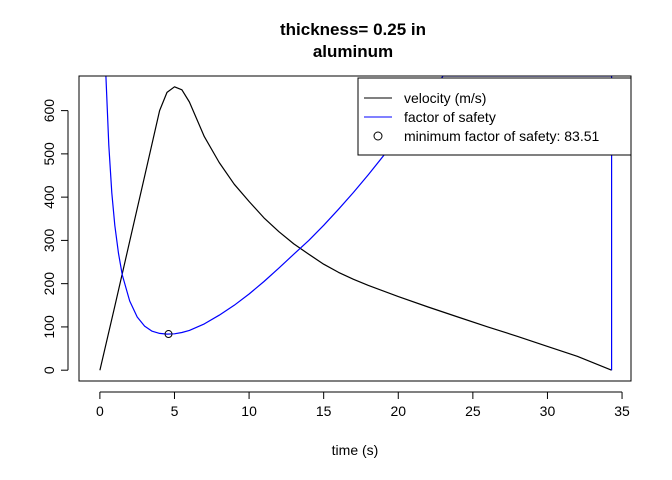 The height and width of the screenshot is (480, 672). Describe the element at coordinates (353, 51) in the screenshot. I see `chart-subtitle: aluminum` at that location.